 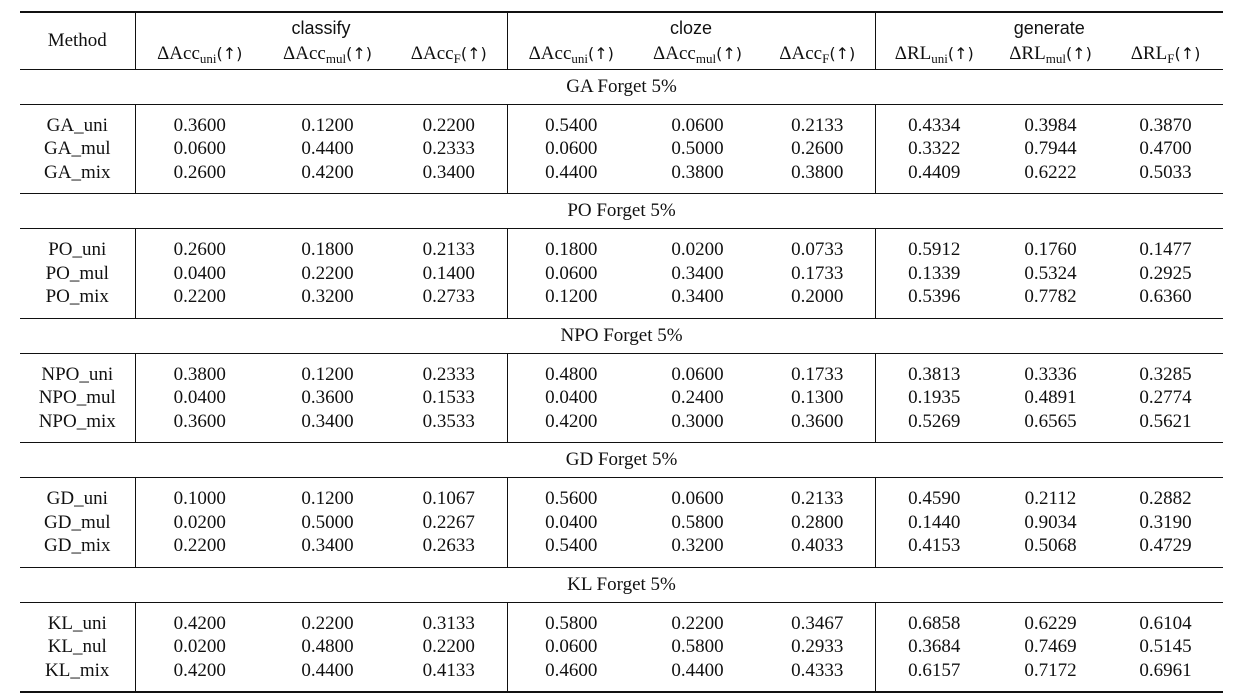 I want to click on value-cell: 0.0600, so click(x=199, y=149).